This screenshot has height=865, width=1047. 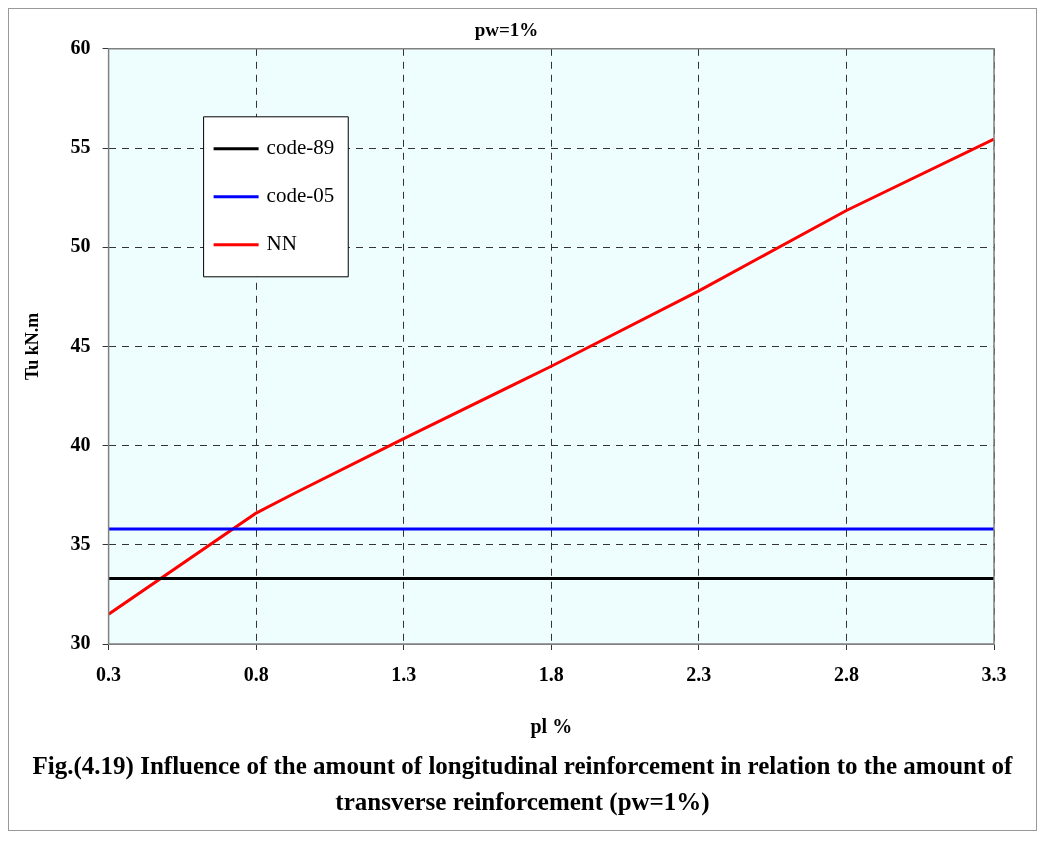 What do you see at coordinates (994, 674) in the screenshot?
I see `x-tick-label: 3.3` at bounding box center [994, 674].